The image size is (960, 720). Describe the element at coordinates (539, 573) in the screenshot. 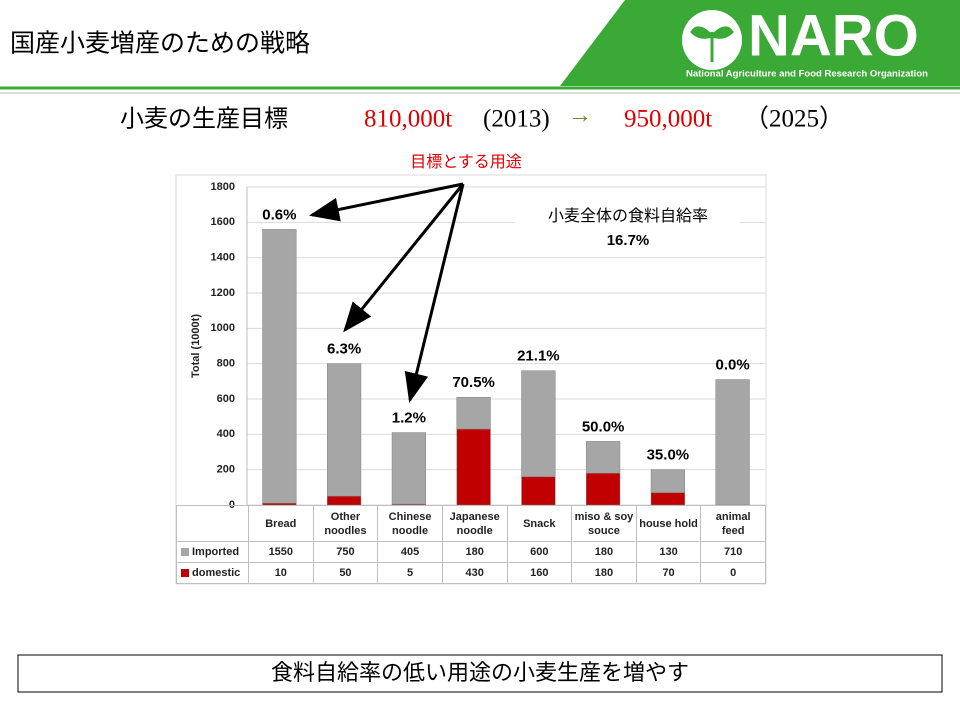

I see `table-value: 160` at that location.